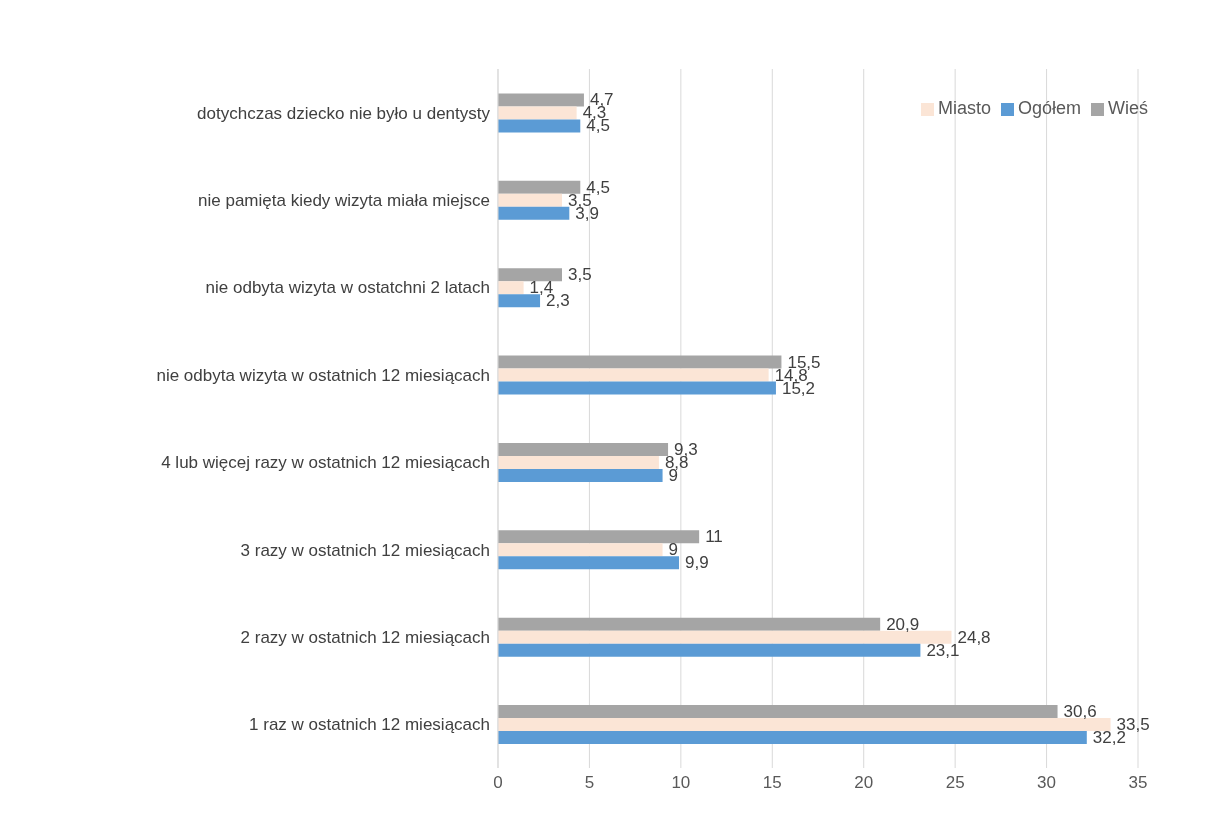 The image size is (1216, 827). I want to click on x-tick-label: 20, so click(864, 783).